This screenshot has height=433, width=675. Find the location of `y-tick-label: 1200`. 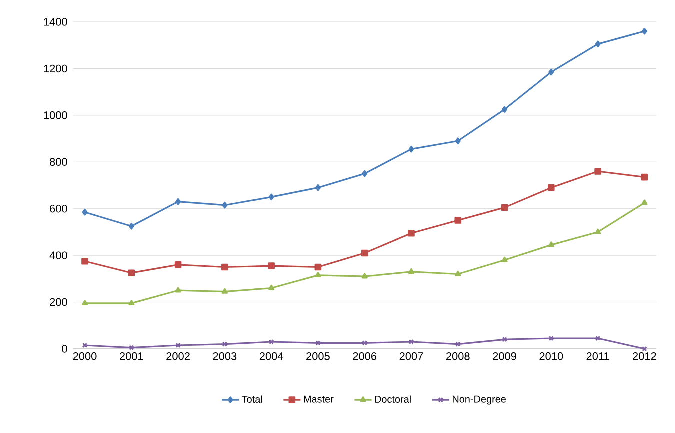

y-tick-label: 1200 is located at coordinates (56, 68).